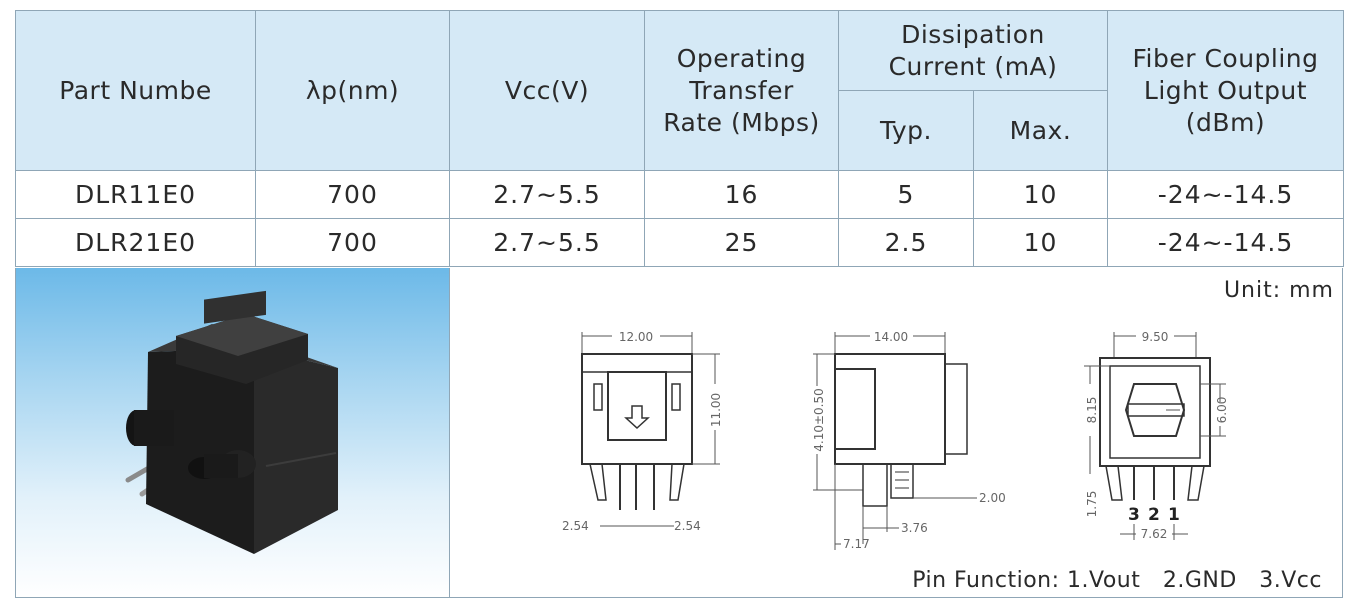 The height and width of the screenshot is (608, 1356). Describe the element at coordinates (135, 194) in the screenshot. I see `cell-part: DLR11E0` at that location.